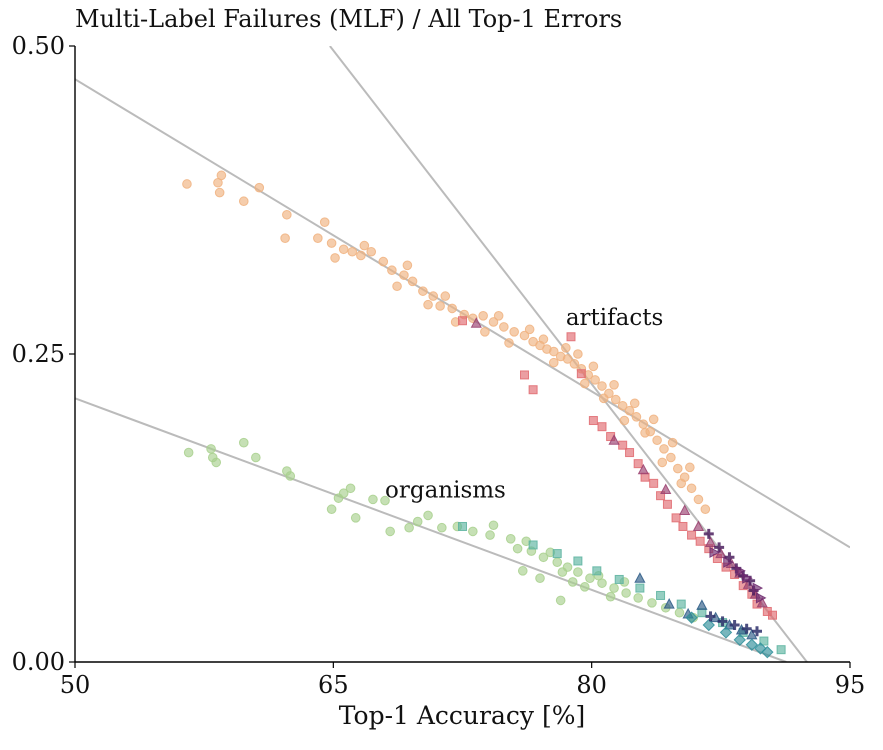  I want to click on annotations: artifacts organisms, so click(524, 404).